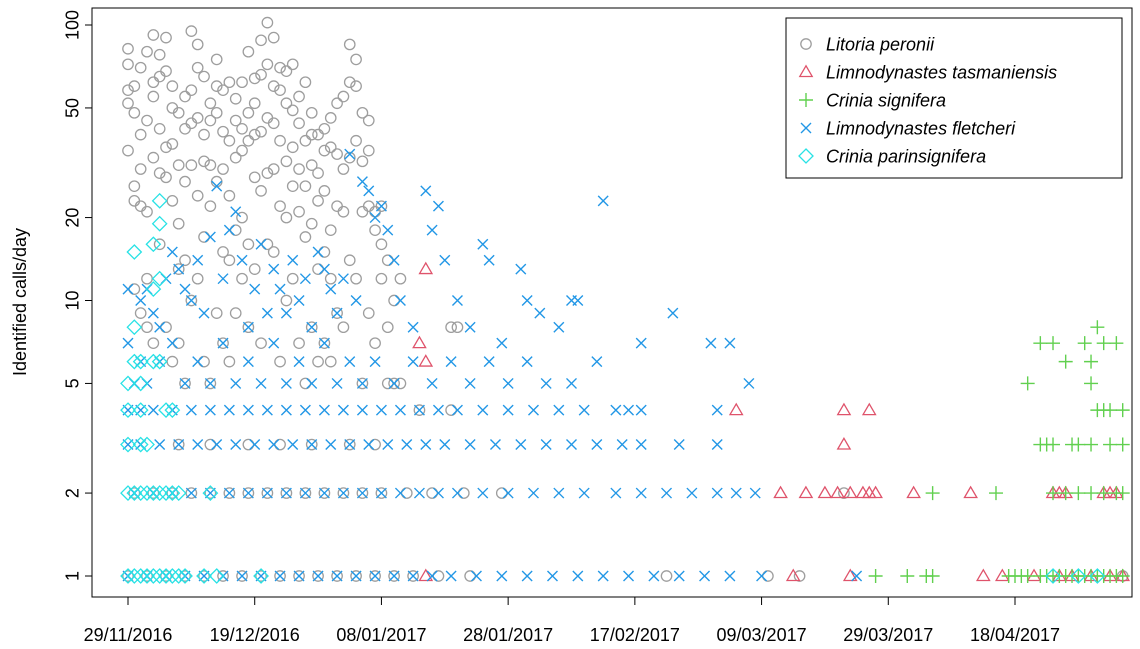  What do you see at coordinates (806, 71) in the screenshot?
I see `legend-triangle-symbol` at bounding box center [806, 71].